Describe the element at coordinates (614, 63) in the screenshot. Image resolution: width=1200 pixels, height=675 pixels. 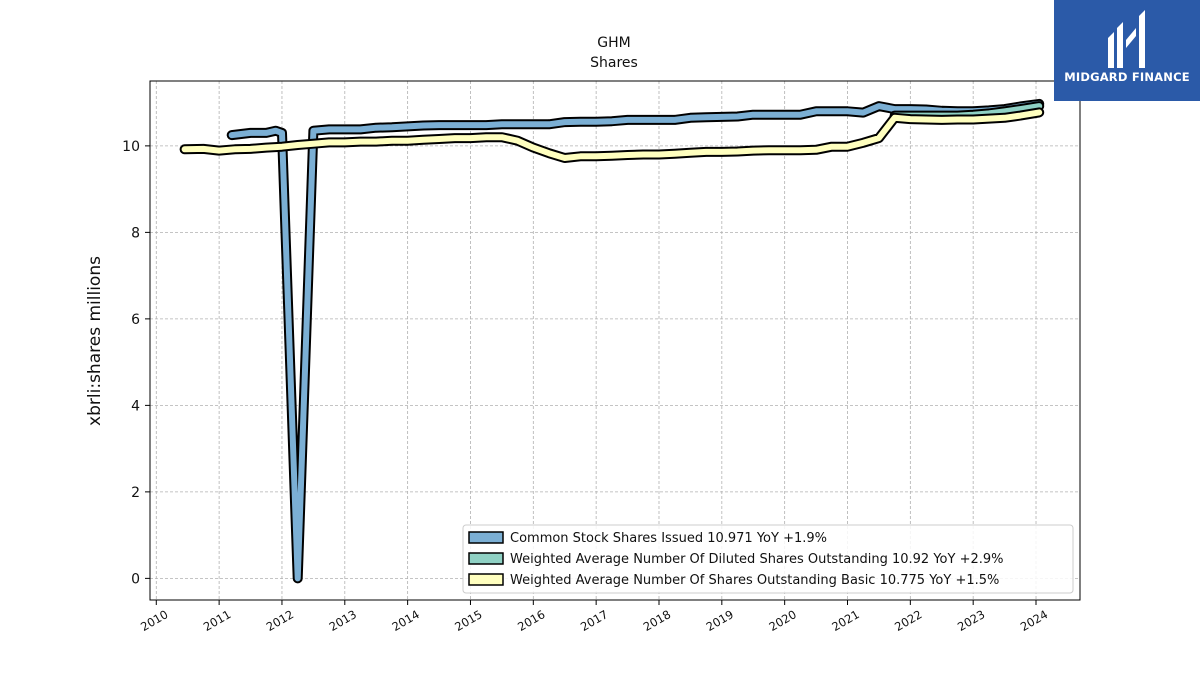
I see `chart-subtitle: Shares` at that location.